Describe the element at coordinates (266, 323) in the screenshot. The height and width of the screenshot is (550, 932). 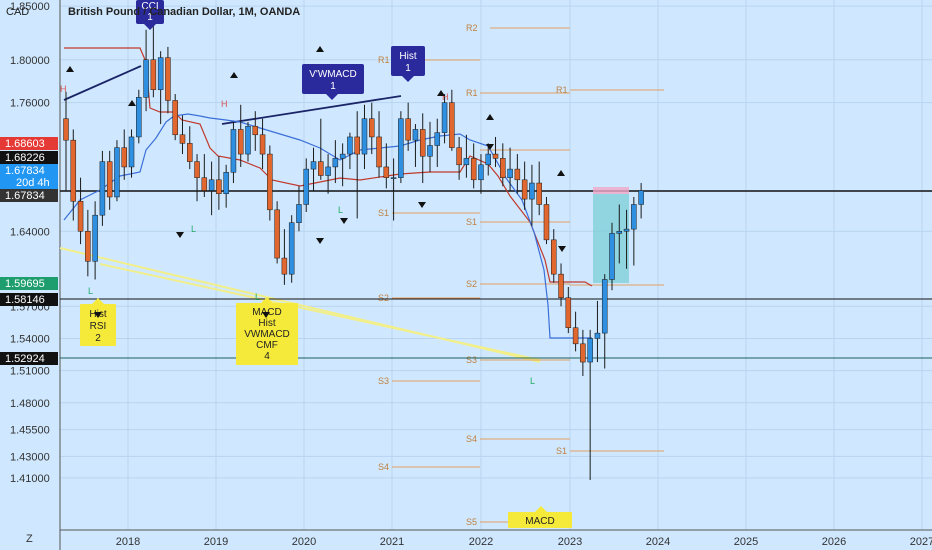
I see `macd-box-line2: Hist` at that location.